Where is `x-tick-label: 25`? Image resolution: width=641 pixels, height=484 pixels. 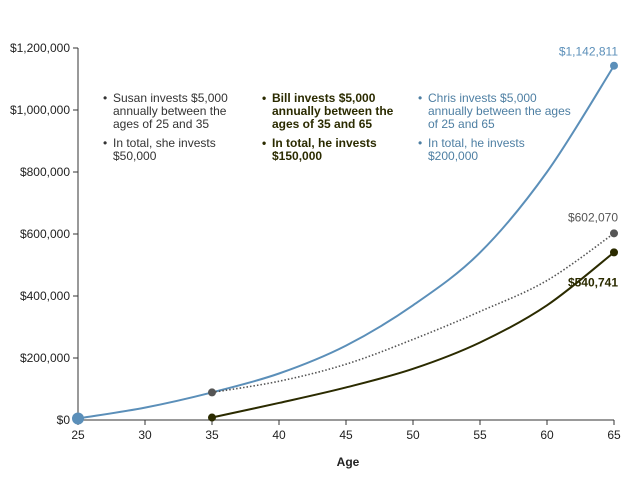
x-tick-label: 25 is located at coordinates (78, 435).